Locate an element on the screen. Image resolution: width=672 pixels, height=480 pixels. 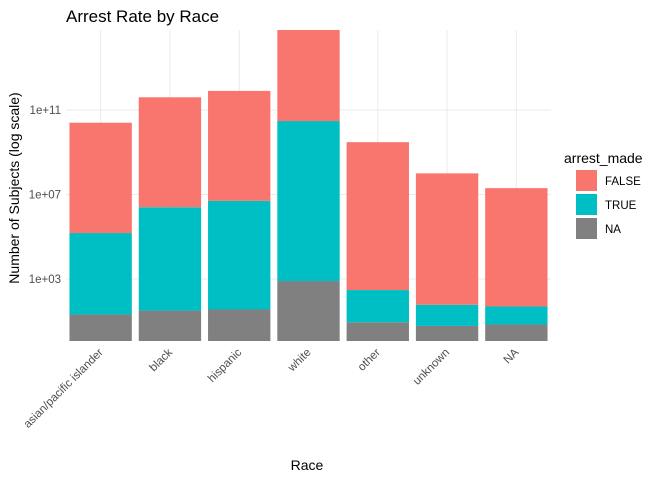
legend-label-false: FALSE is located at coordinates (623, 182).